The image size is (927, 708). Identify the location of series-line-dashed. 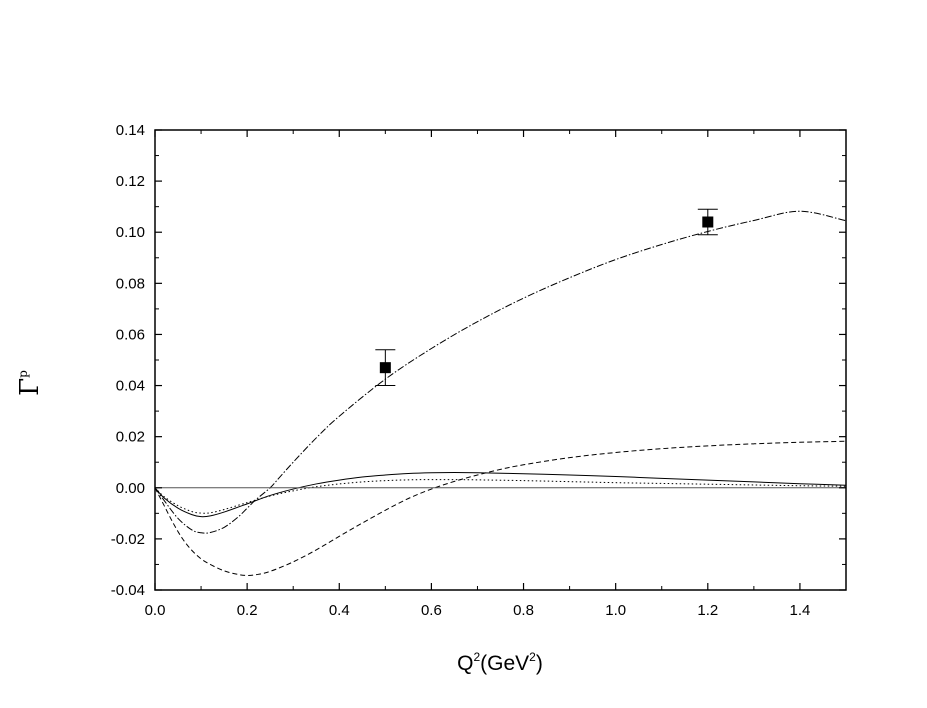
(500, 508).